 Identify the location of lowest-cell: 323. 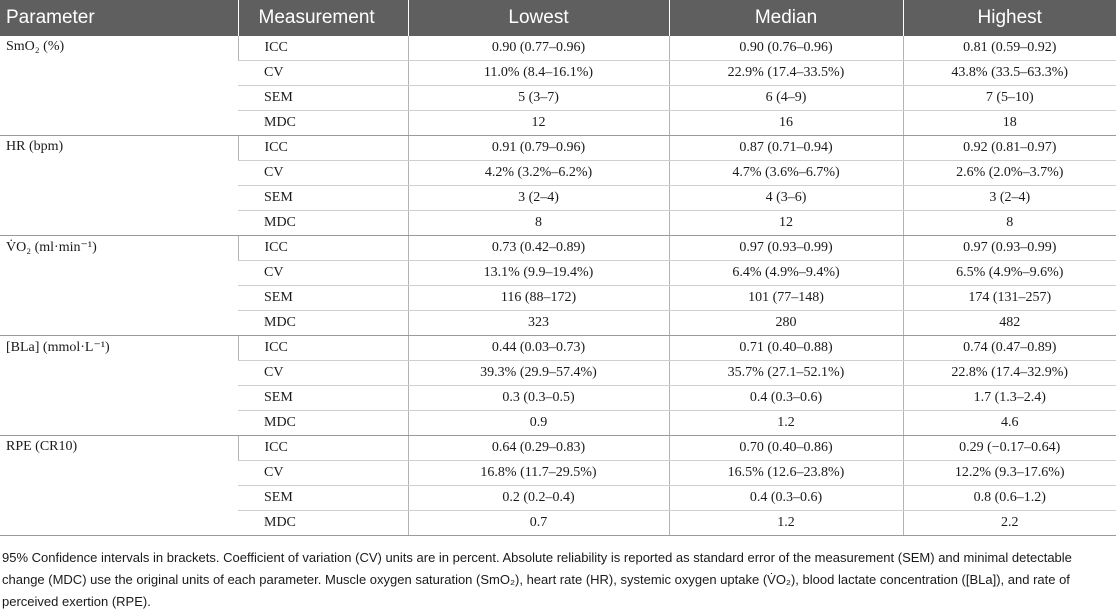
(538, 323).